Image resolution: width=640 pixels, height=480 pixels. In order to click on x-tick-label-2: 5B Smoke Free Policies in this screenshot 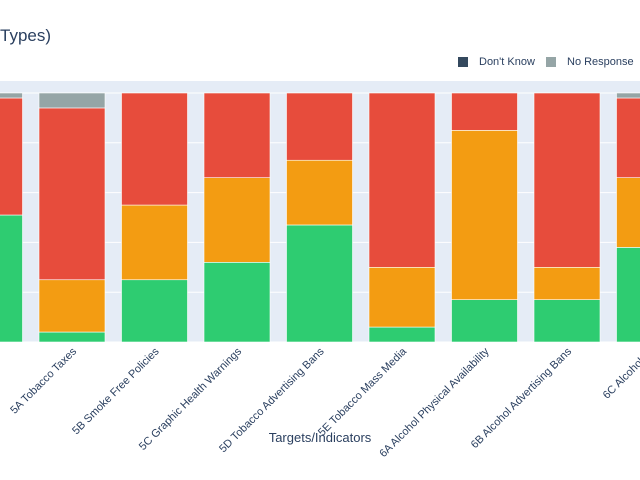, I will do `click(116, 391)`.